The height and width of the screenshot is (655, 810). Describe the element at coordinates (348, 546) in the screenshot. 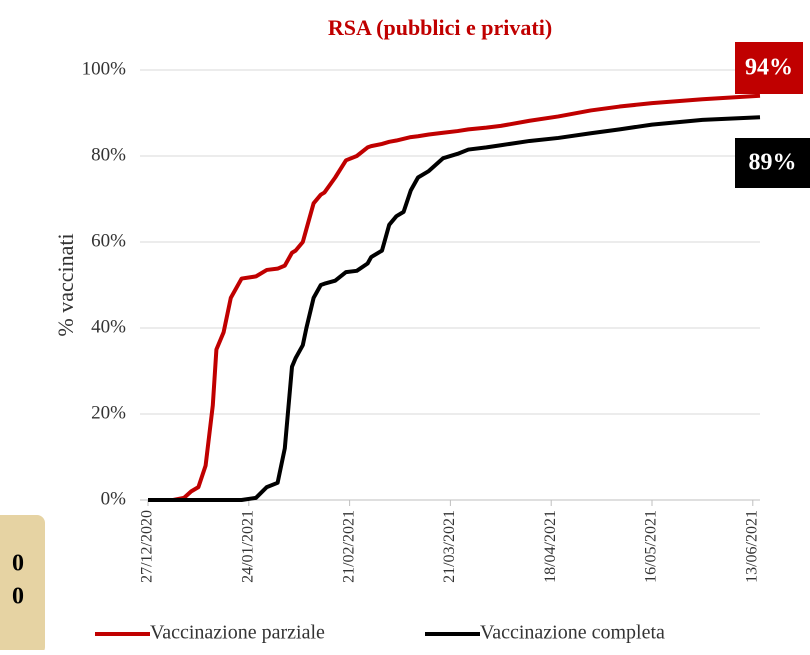

I see `x-tick-label: 21/02/2021` at that location.